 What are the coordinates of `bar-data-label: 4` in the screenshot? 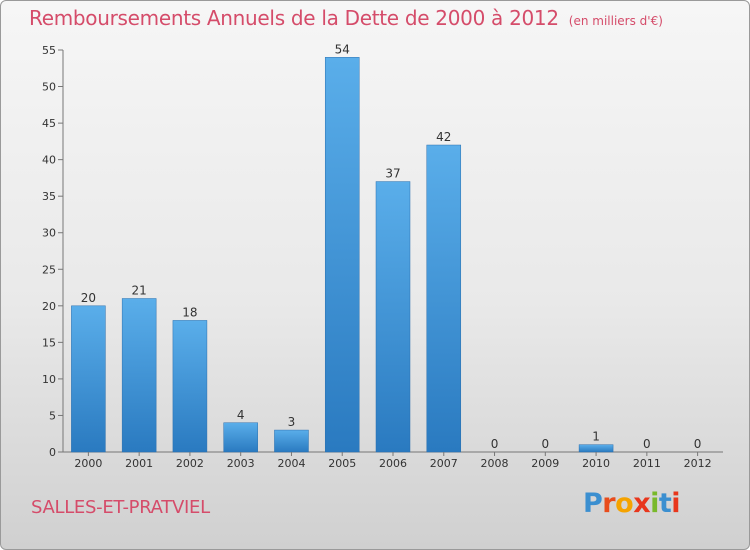 It's located at (241, 415).